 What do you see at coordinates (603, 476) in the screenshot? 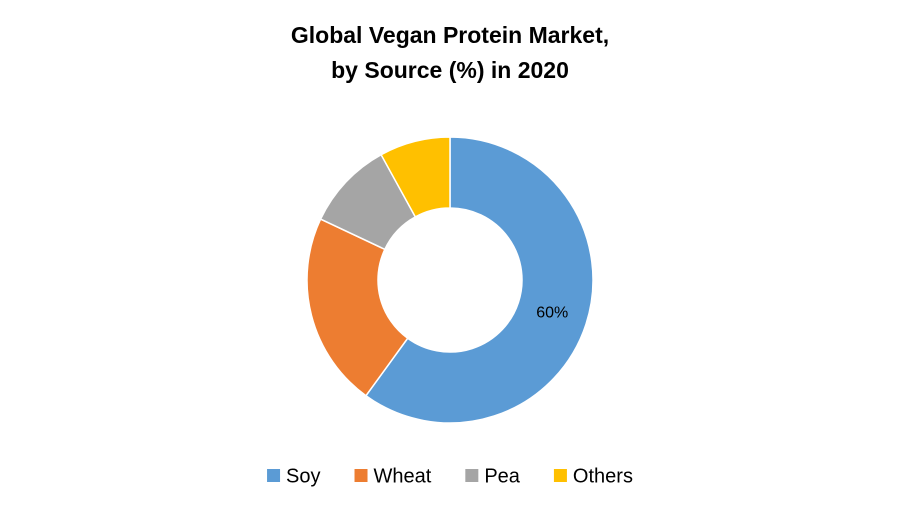
I see `legend-label: Others` at bounding box center [603, 476].